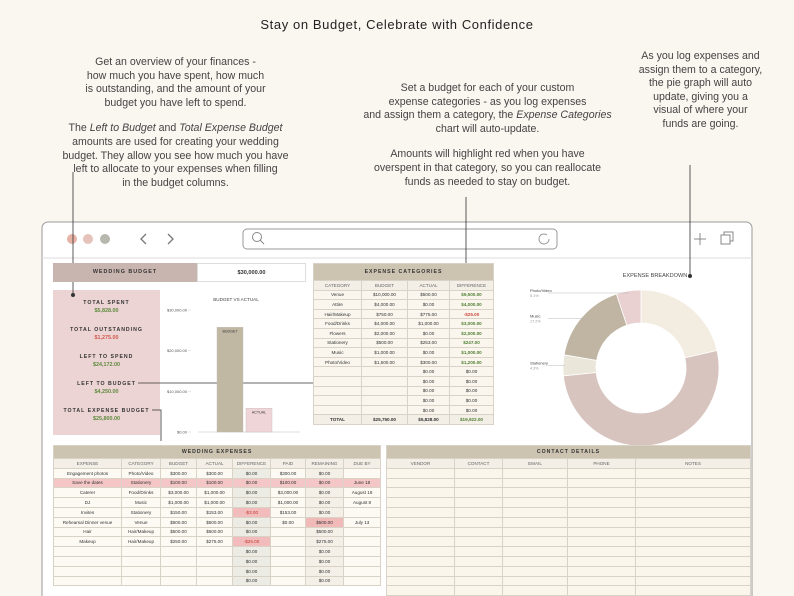 The height and width of the screenshot is (596, 794). What do you see at coordinates (125, 272) in the screenshot?
I see `budget-label: WEDDING BUDGET` at bounding box center [125, 272].